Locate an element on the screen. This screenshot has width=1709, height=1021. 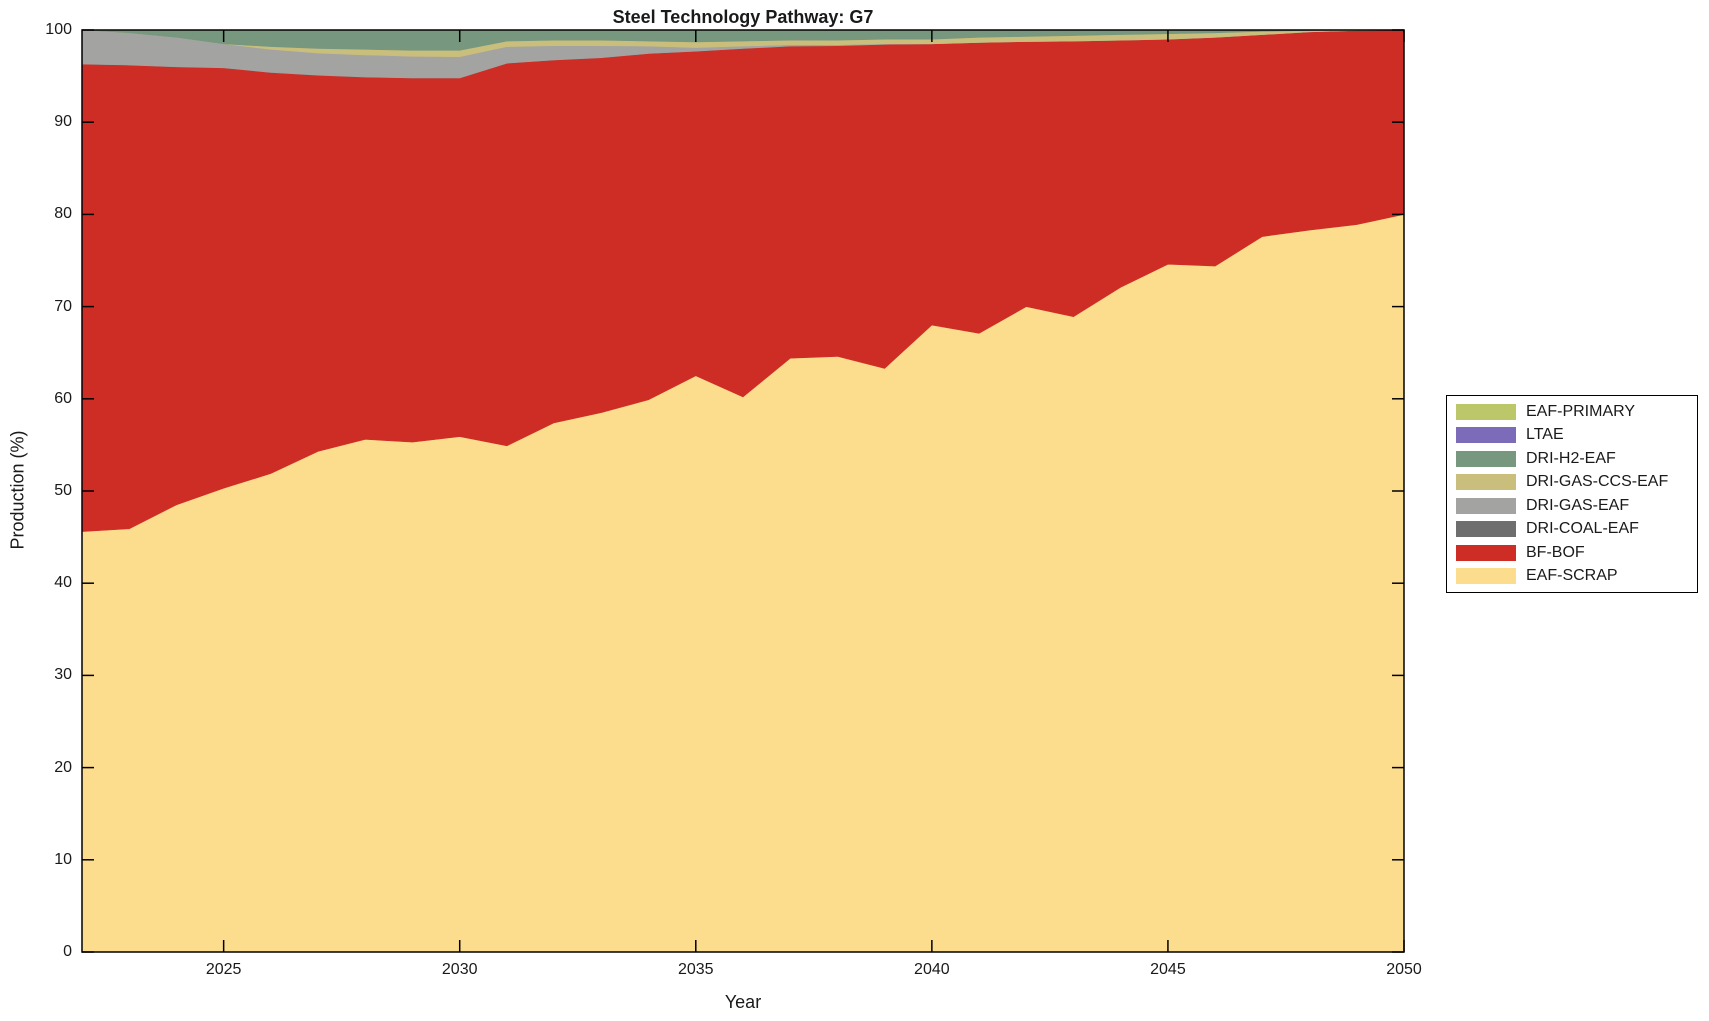
legend-item-eaf-scrap: EAF-SCRAP is located at coordinates (1576, 577).